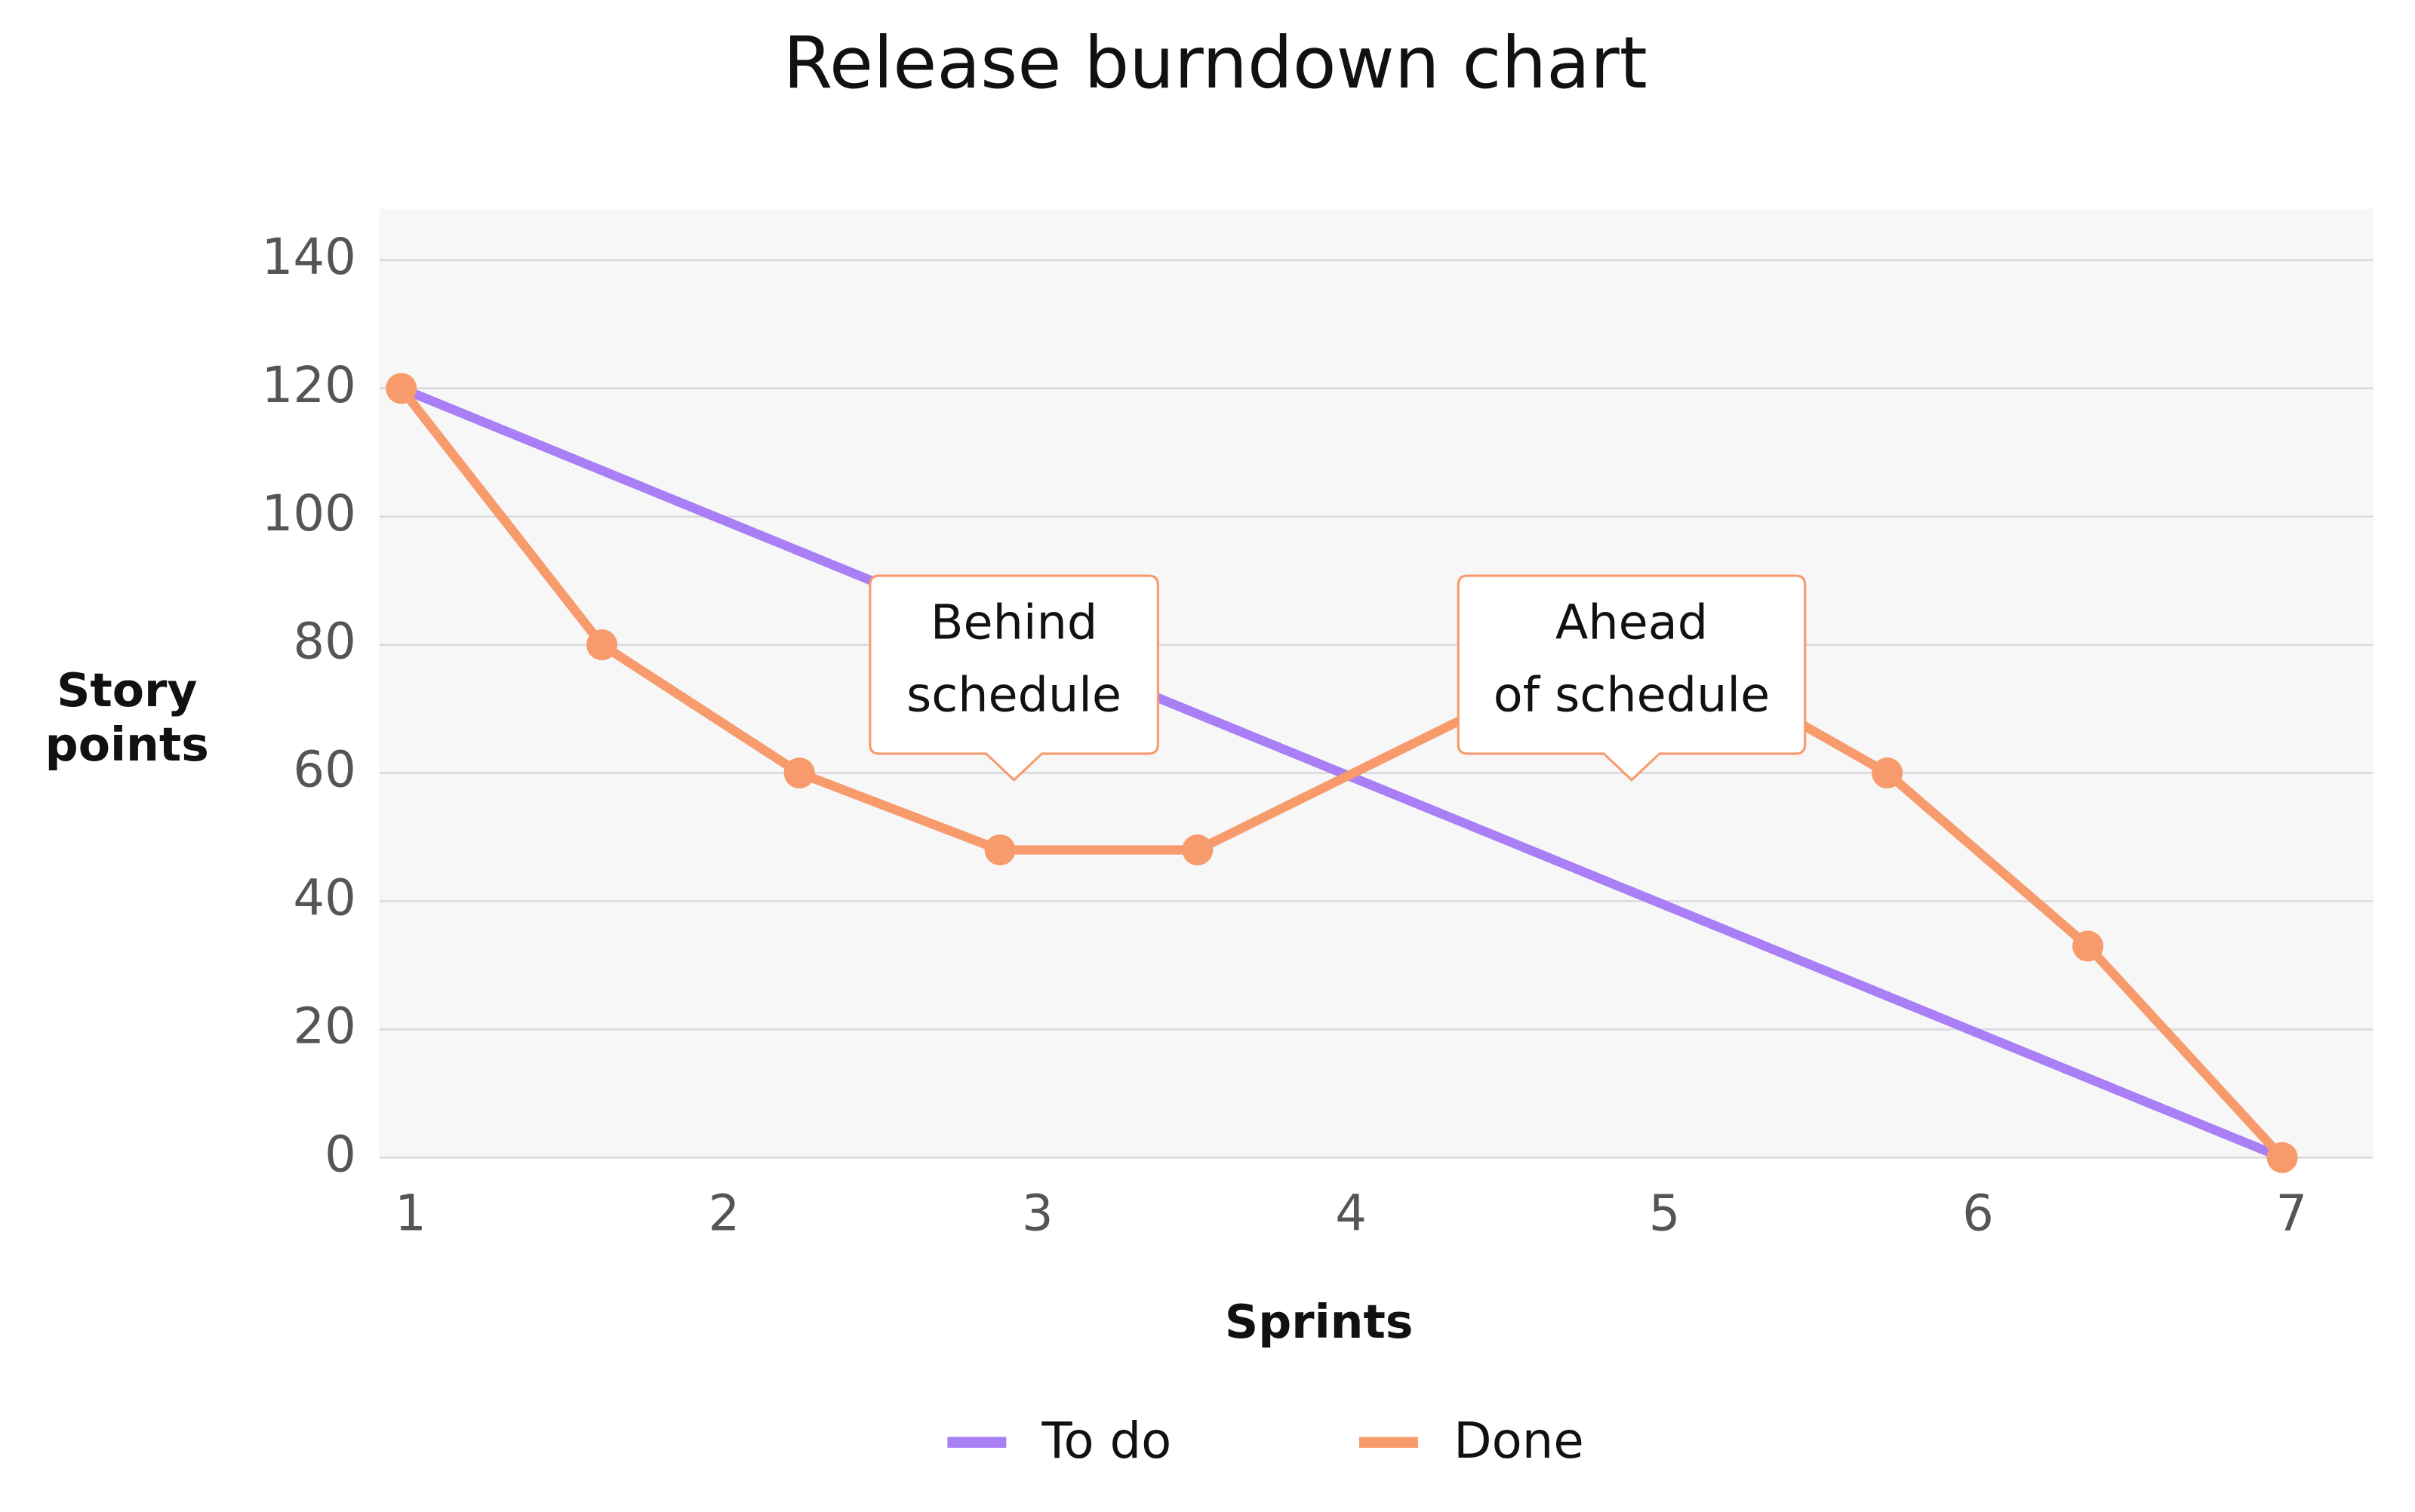 The image size is (2415, 1512). I want to click on x-axis-title: Sprints, so click(1319, 1322).